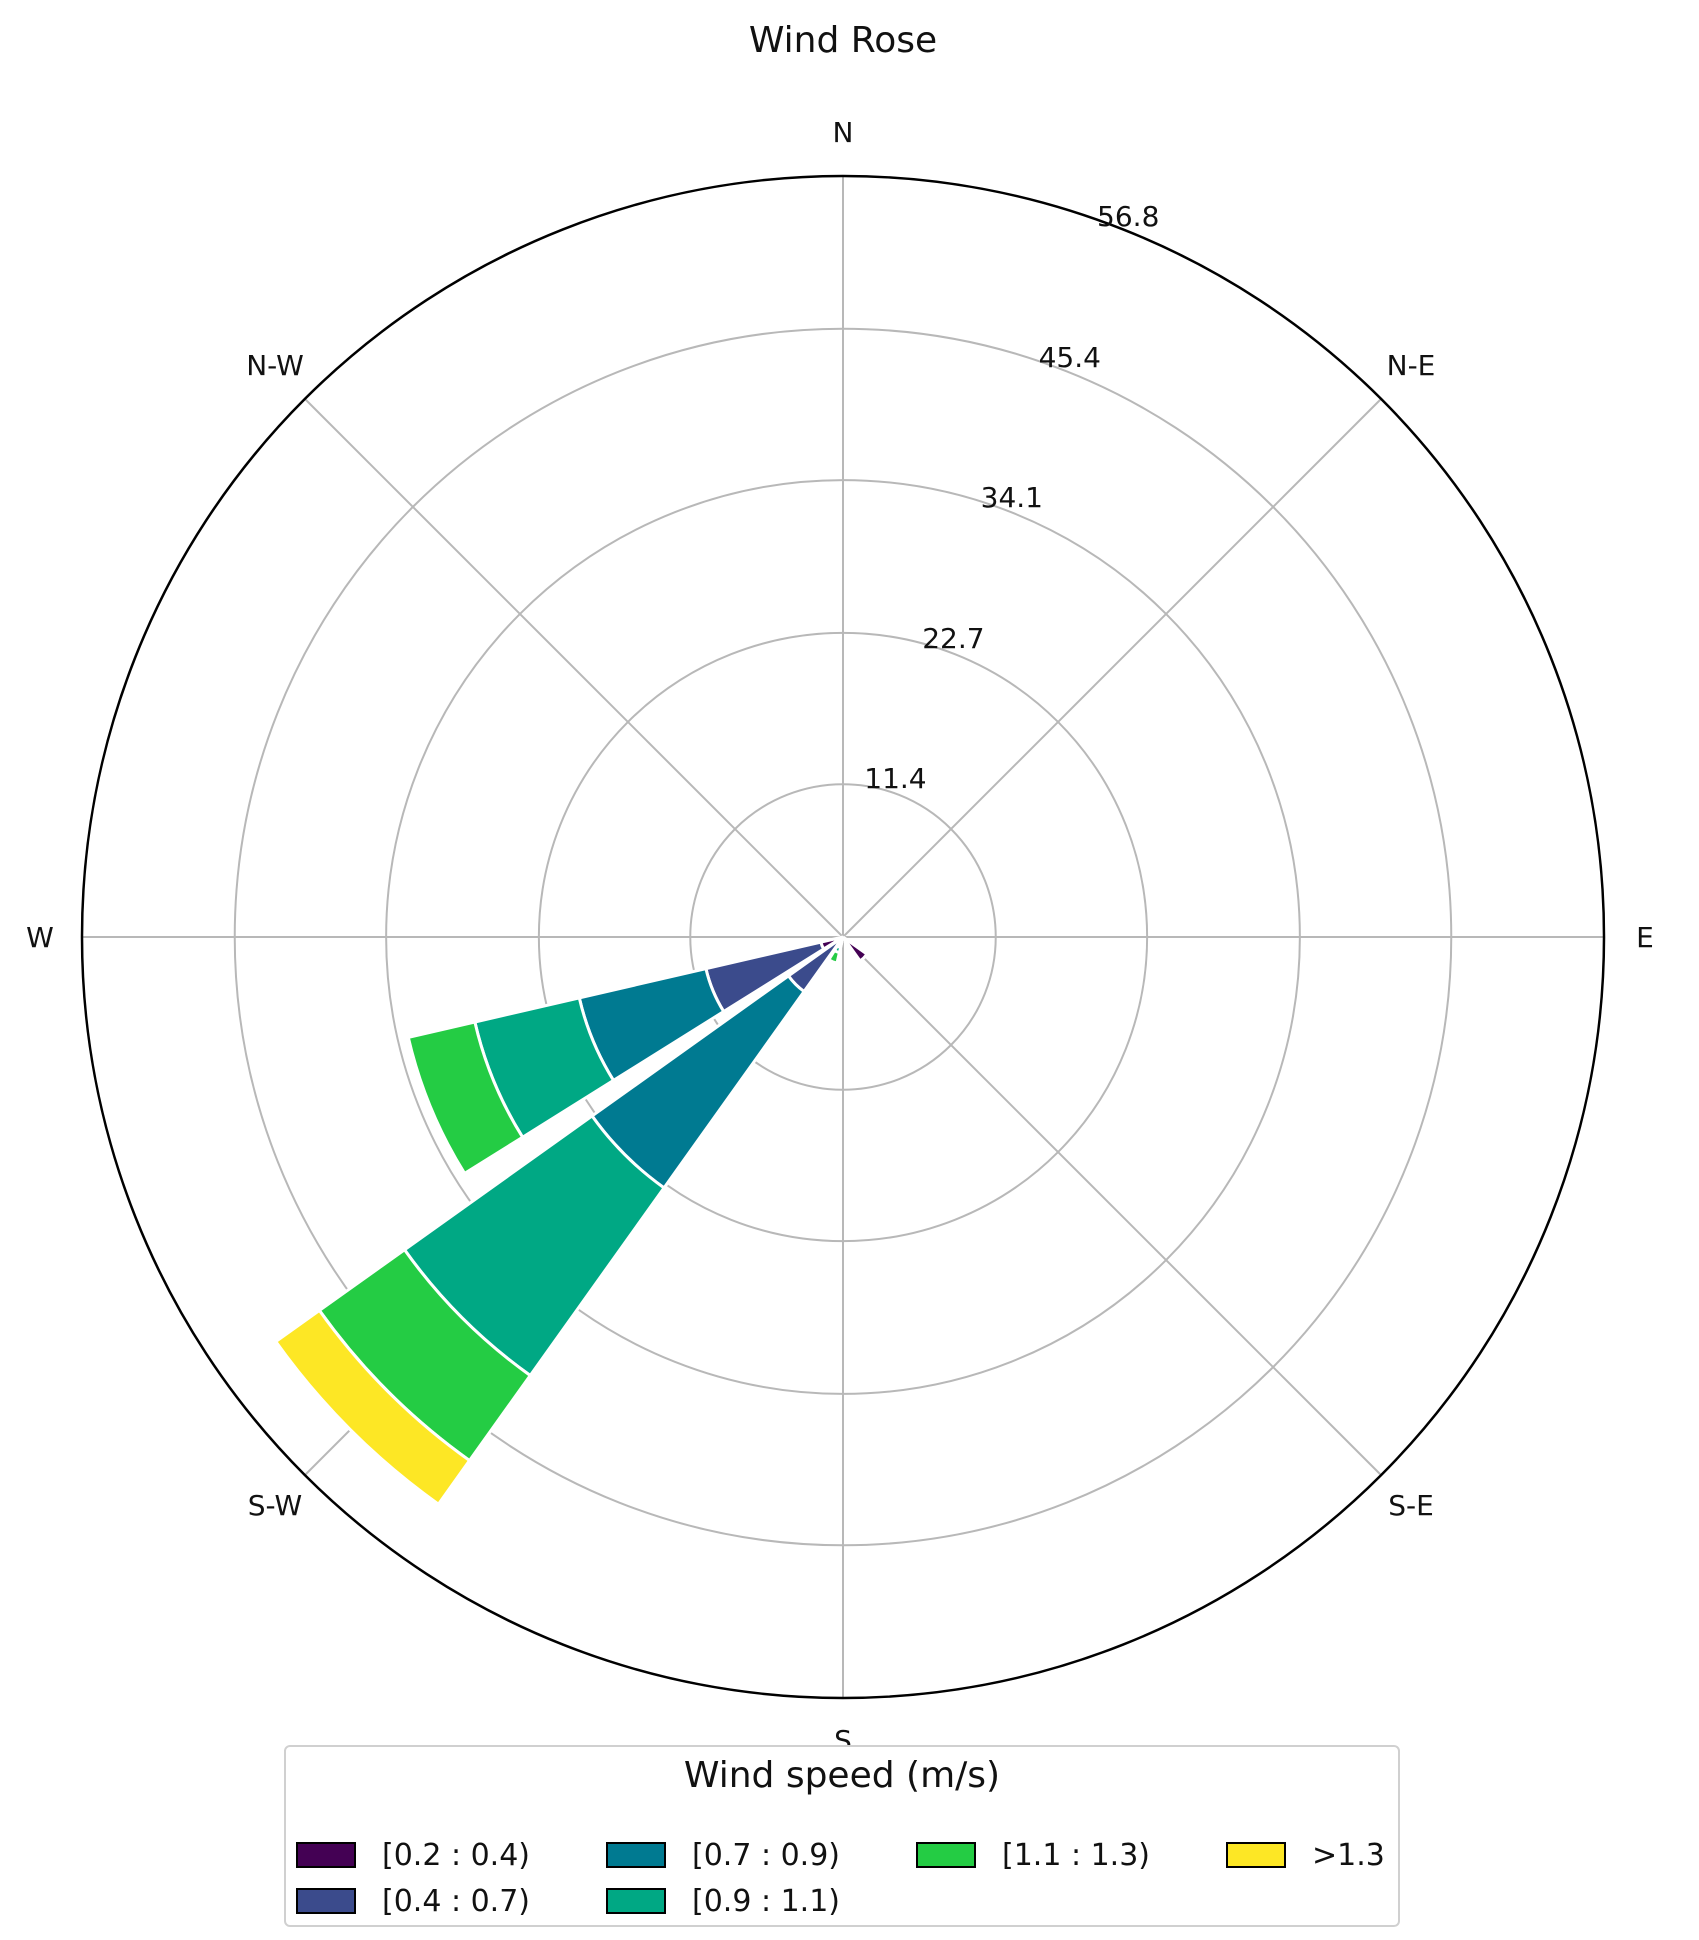 This screenshot has height=1940, width=1699. I want to click on legend-label: [0.9 : 1.1), so click(766, 1901).